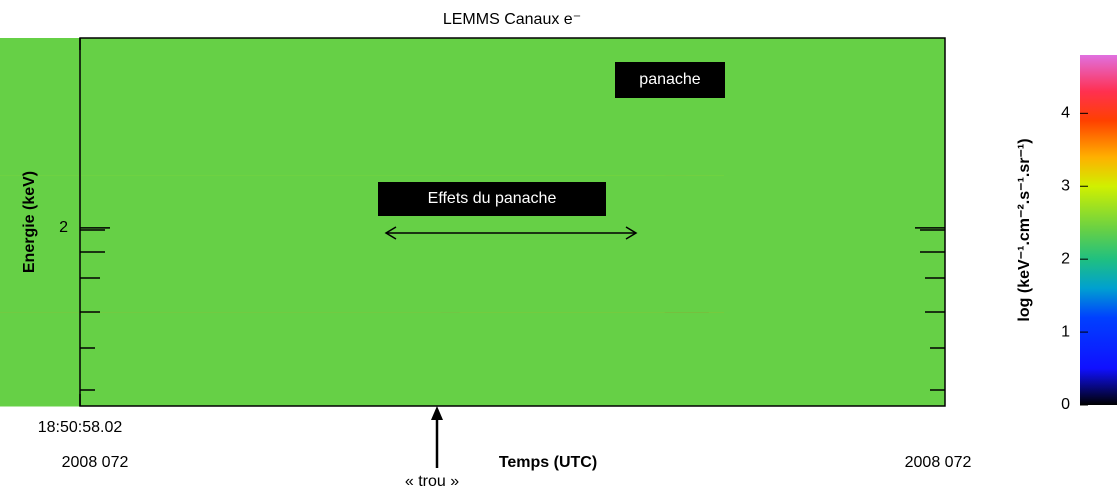  Describe the element at coordinates (512, 19) in the screenshot. I see `chart-title: LEMMS Canaux e⁻` at that location.